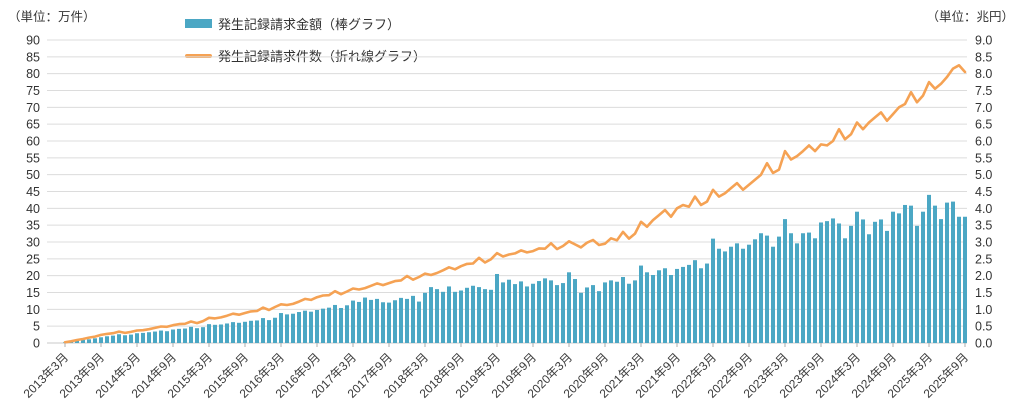 The image size is (1020, 413). Describe the element at coordinates (983, 344) in the screenshot. I see `right-axis-tick-label: 0.0` at that location.